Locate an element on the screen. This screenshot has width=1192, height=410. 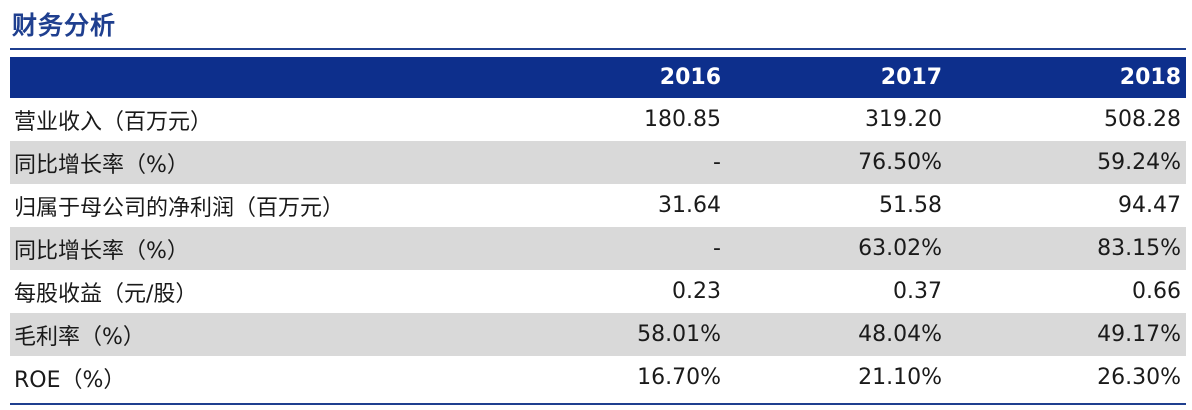
table-row: 同比增长率（%） - 63.02% 83.15% is located at coordinates (598, 248).